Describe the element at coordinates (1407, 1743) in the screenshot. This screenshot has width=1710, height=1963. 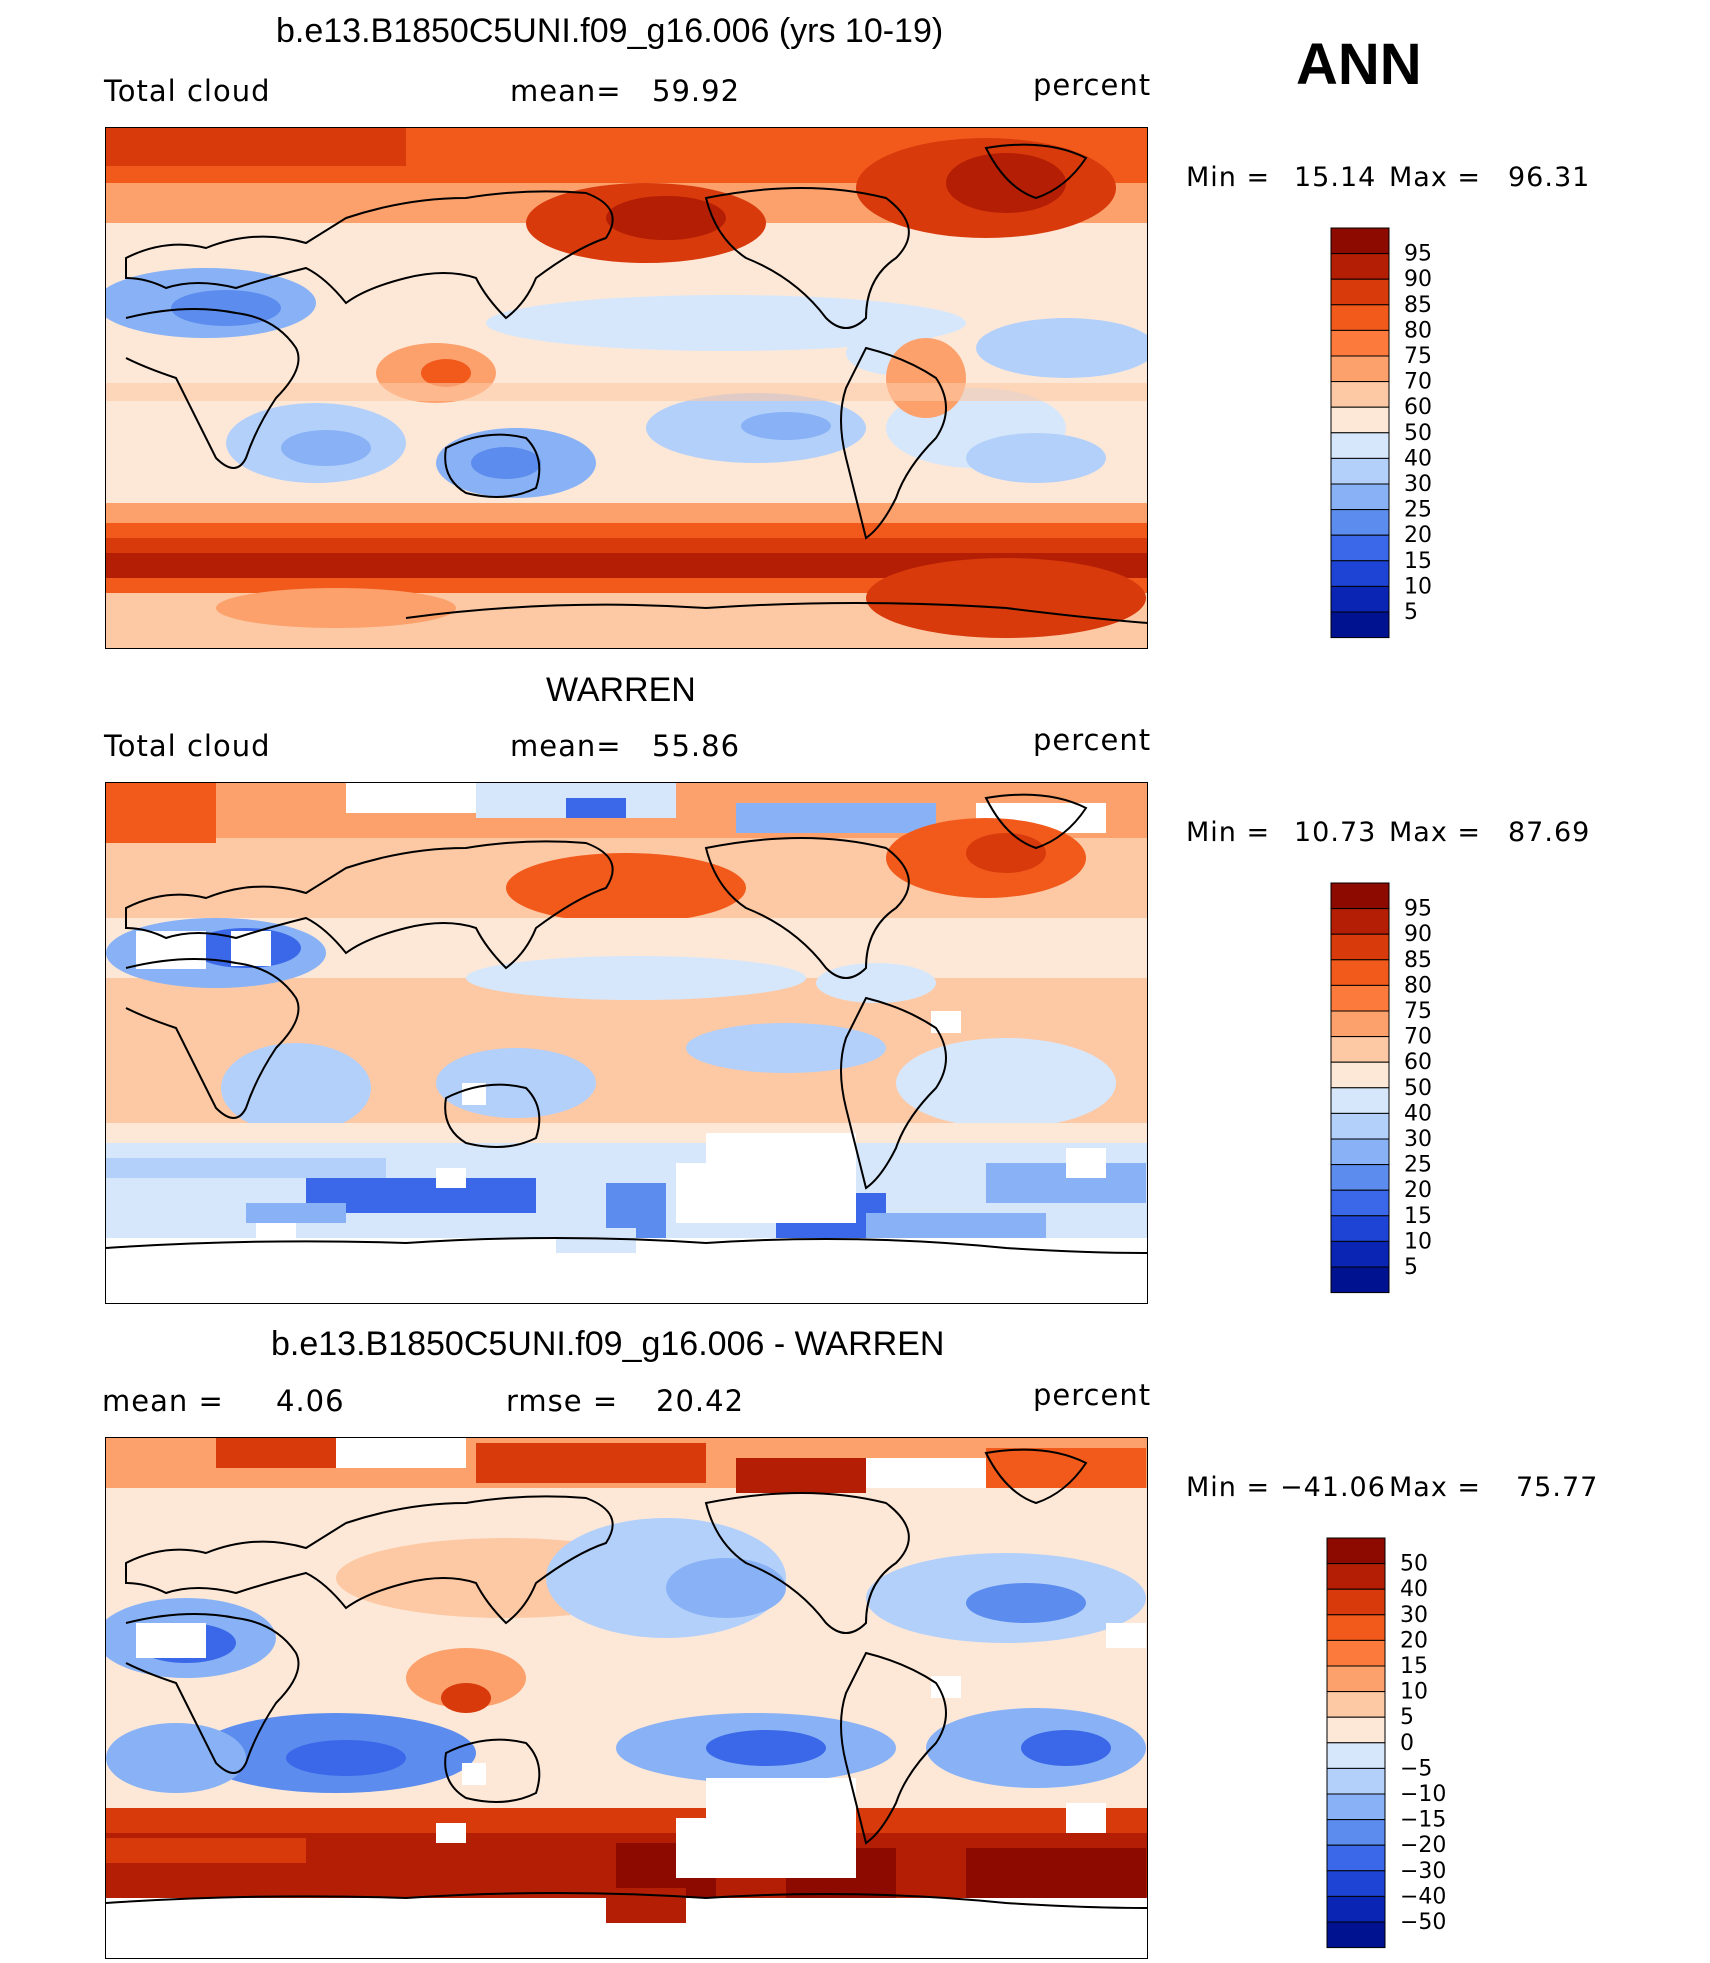
I see `colorbar-tick-label: 0` at that location.